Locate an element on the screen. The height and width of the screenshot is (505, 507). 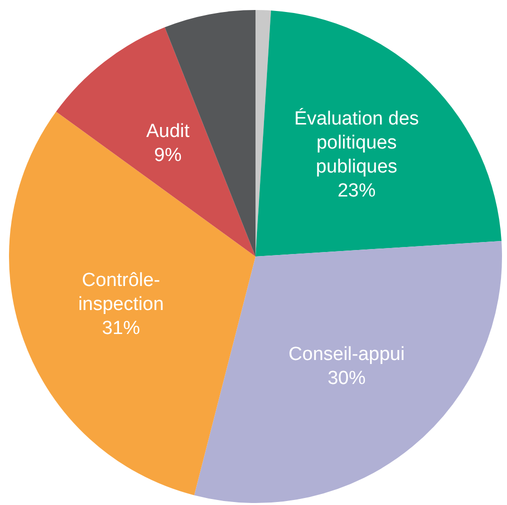
slice-label: Évaluation des politiques publiques is located at coordinates (356, 143).